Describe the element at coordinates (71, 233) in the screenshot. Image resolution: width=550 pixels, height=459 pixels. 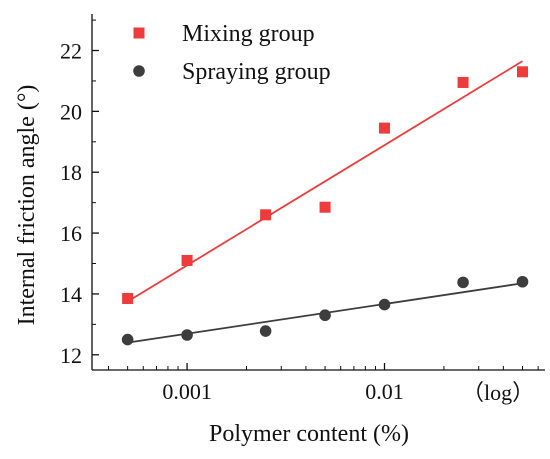
I see `y-tick-label: 16` at that location.